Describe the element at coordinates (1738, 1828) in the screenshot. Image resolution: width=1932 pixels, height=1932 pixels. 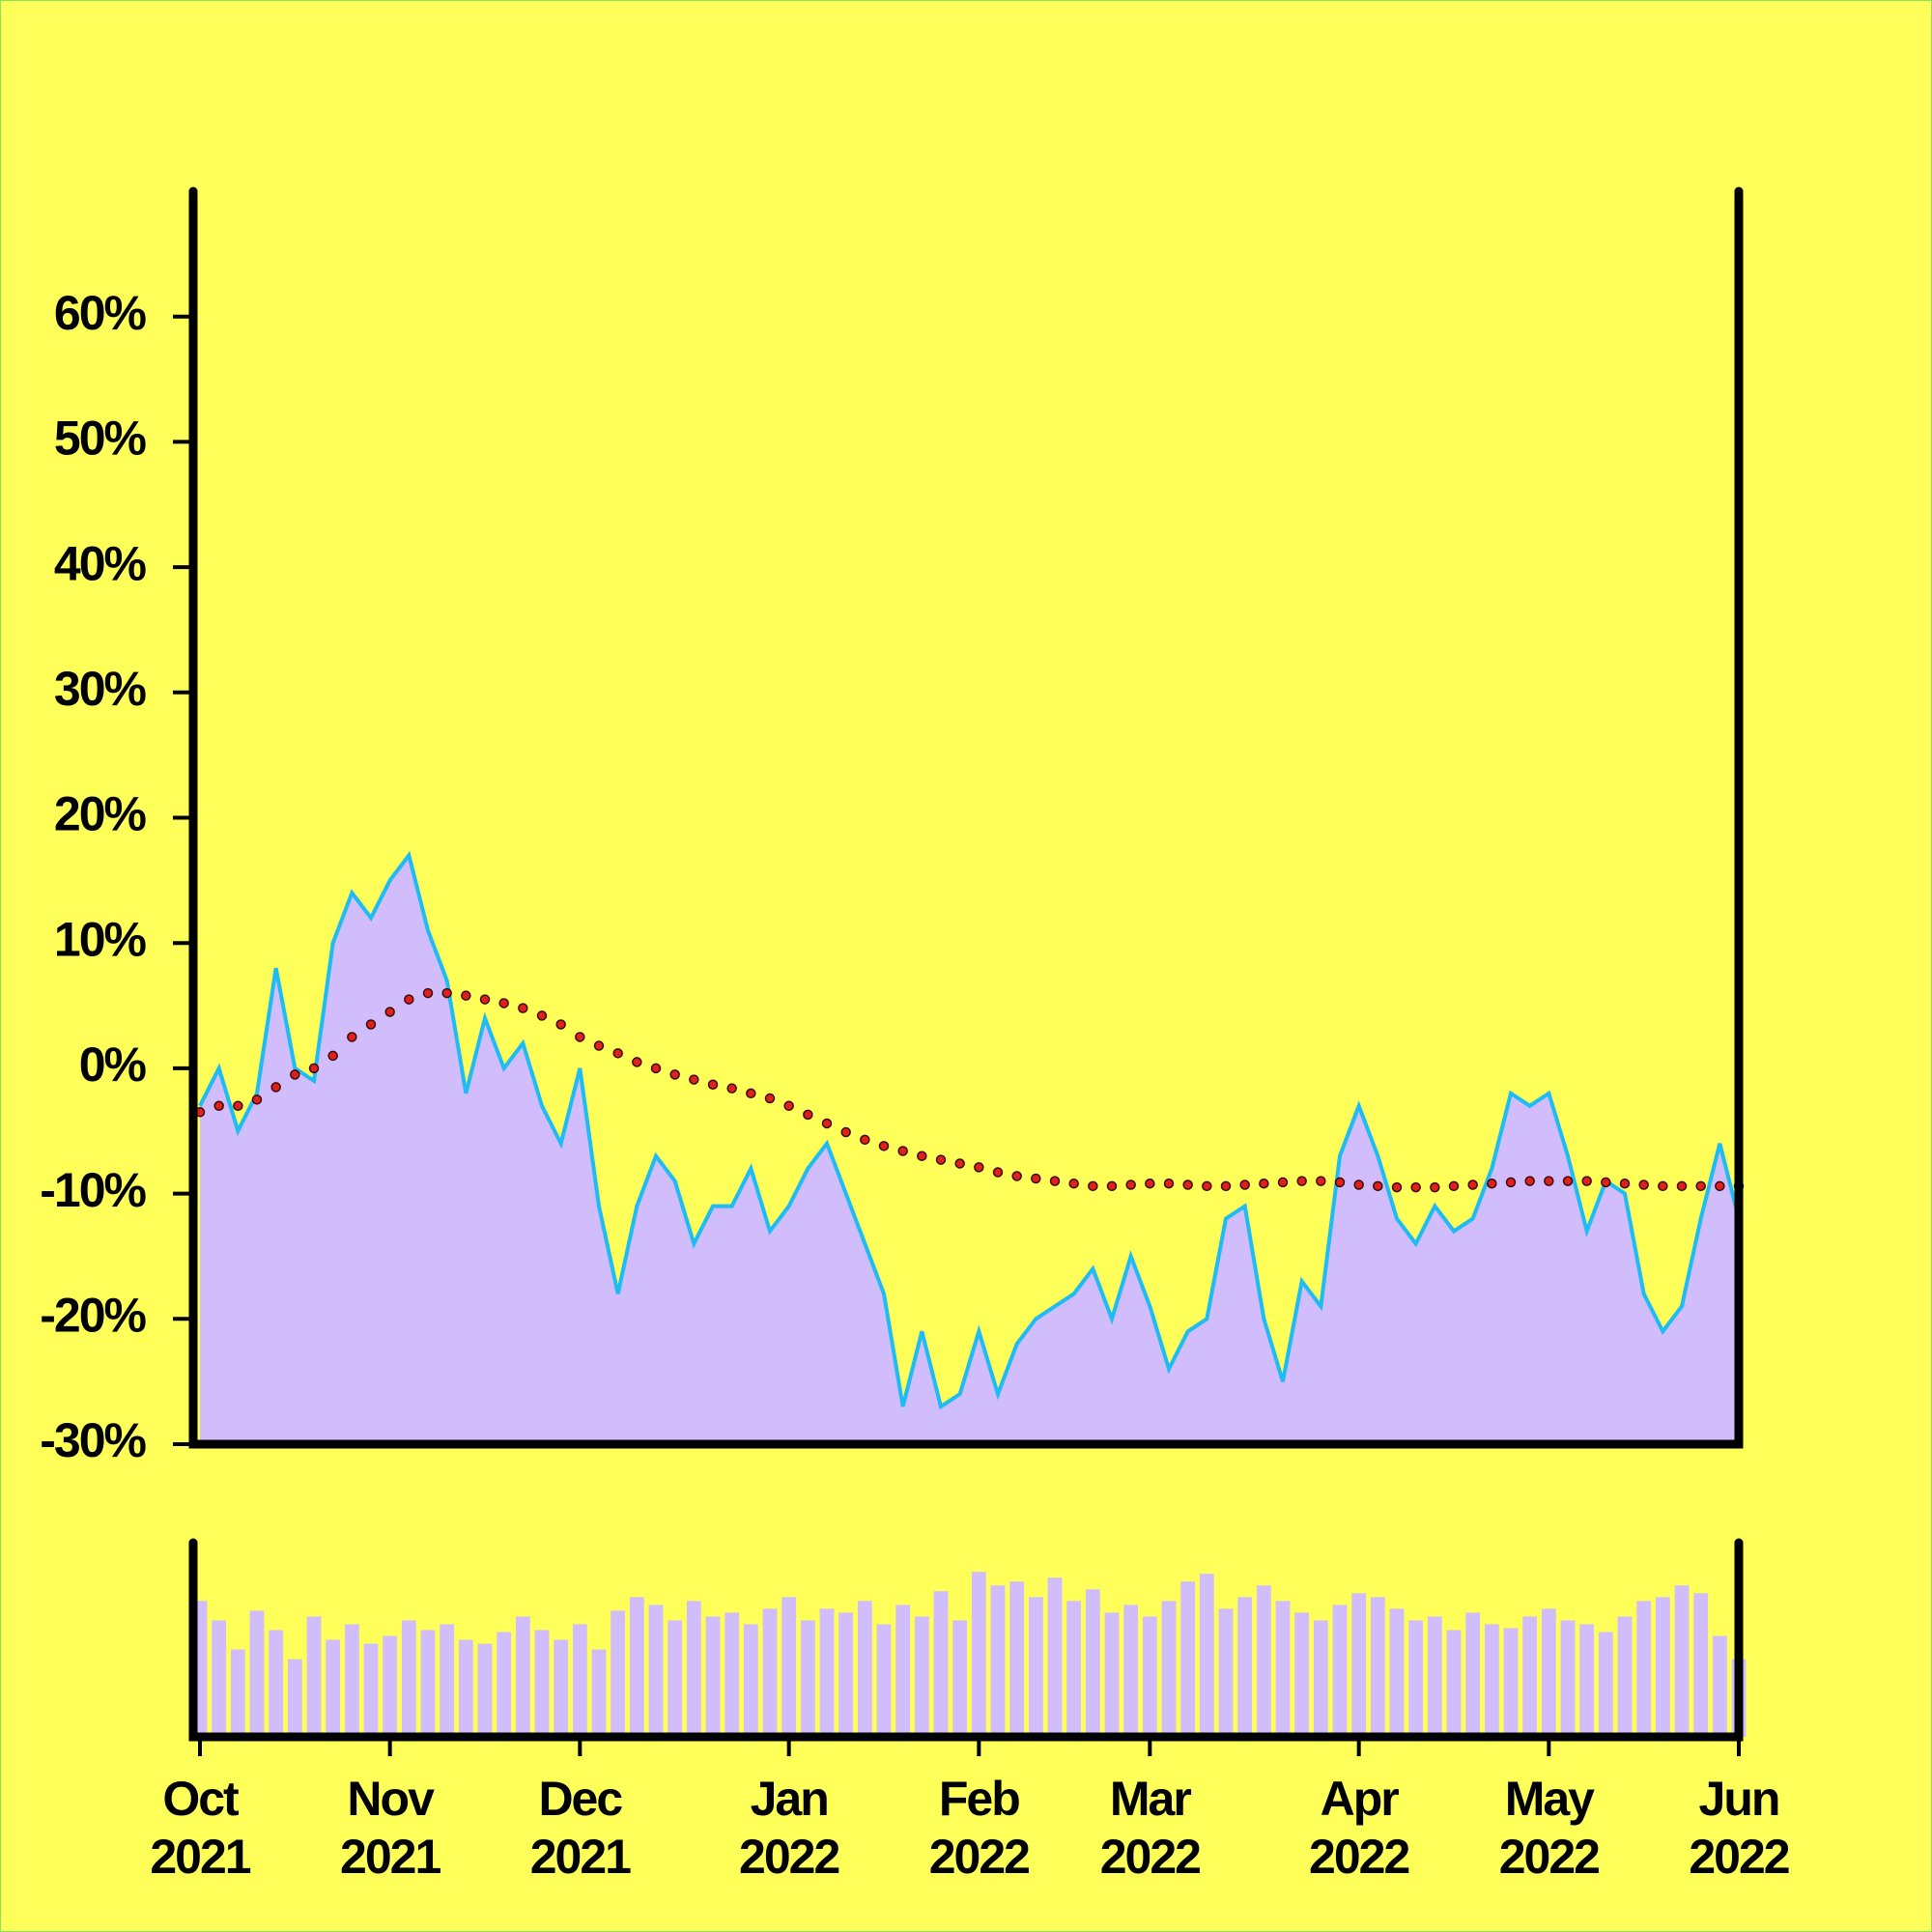
I see `x-tick-label: Jun 2022` at that location.